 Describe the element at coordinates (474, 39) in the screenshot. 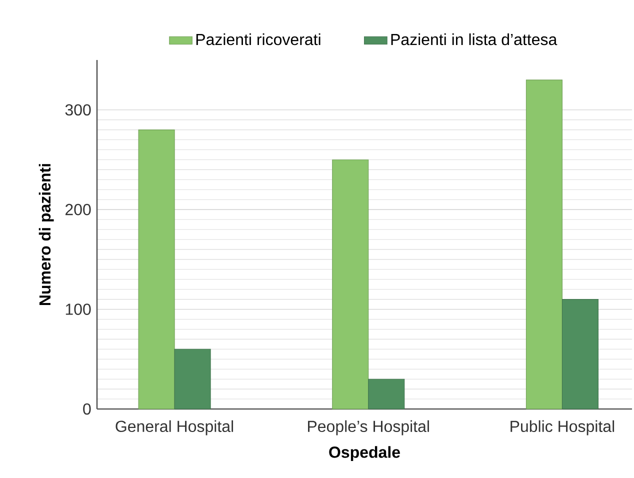

I see `legend-label: Pazienti in lista d’attesa` at that location.